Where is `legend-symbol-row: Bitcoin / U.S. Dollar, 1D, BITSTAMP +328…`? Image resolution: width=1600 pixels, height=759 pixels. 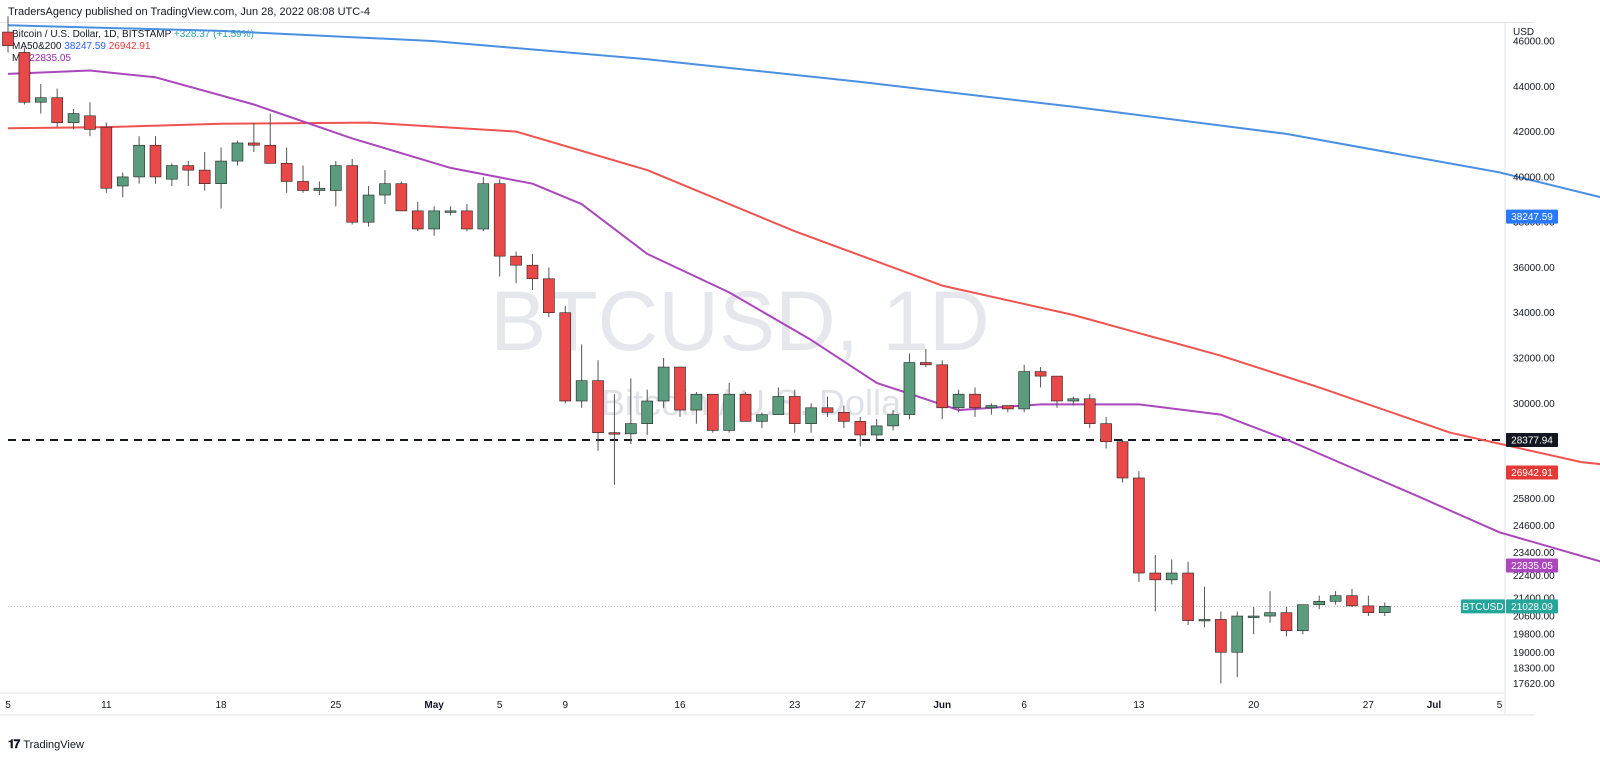 legend-symbol-row: Bitcoin / U.S. Dollar, 1D, BITSTAMP +328… is located at coordinates (133, 35).